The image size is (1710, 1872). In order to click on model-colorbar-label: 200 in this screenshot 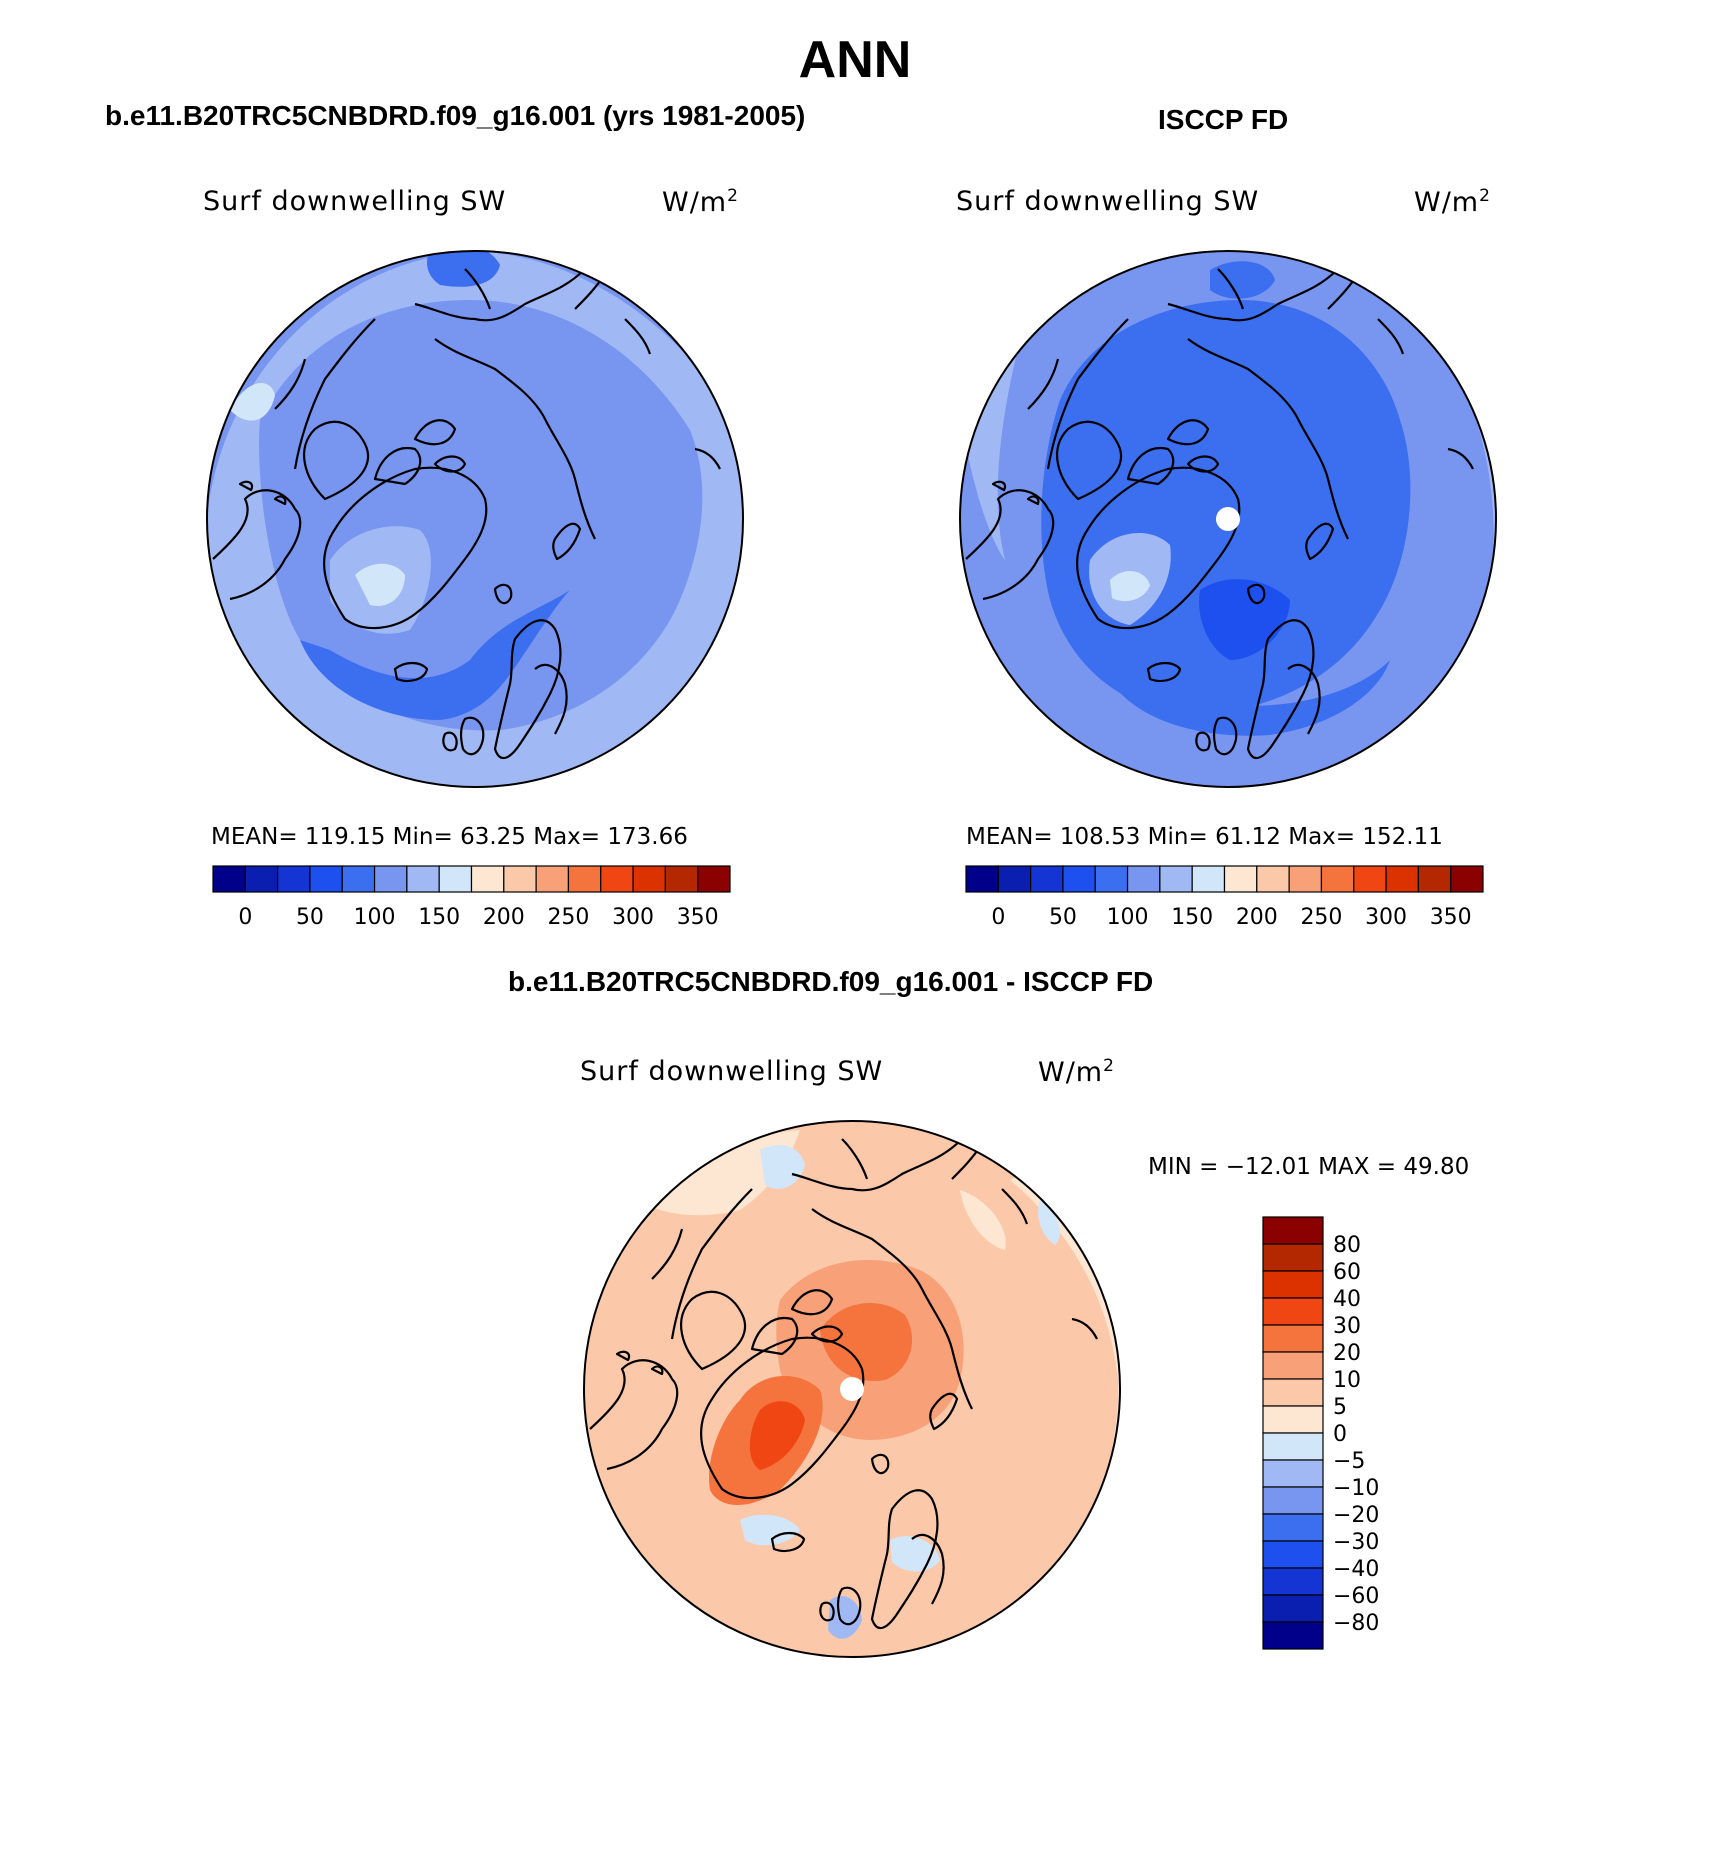, I will do `click(504, 917)`.